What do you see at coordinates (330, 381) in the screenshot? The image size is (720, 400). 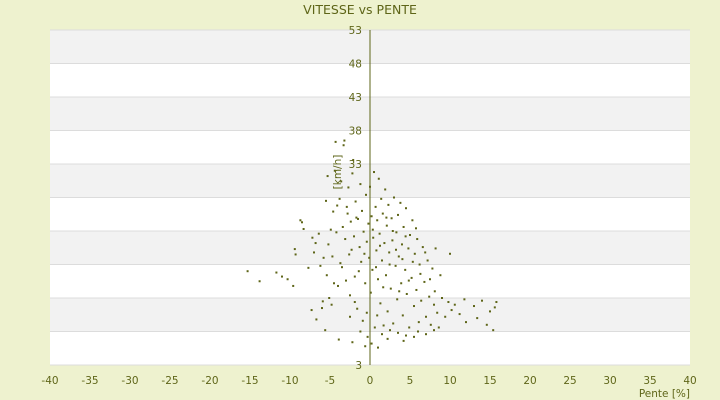 I see `x-tick-label: -5` at bounding box center [330, 381].